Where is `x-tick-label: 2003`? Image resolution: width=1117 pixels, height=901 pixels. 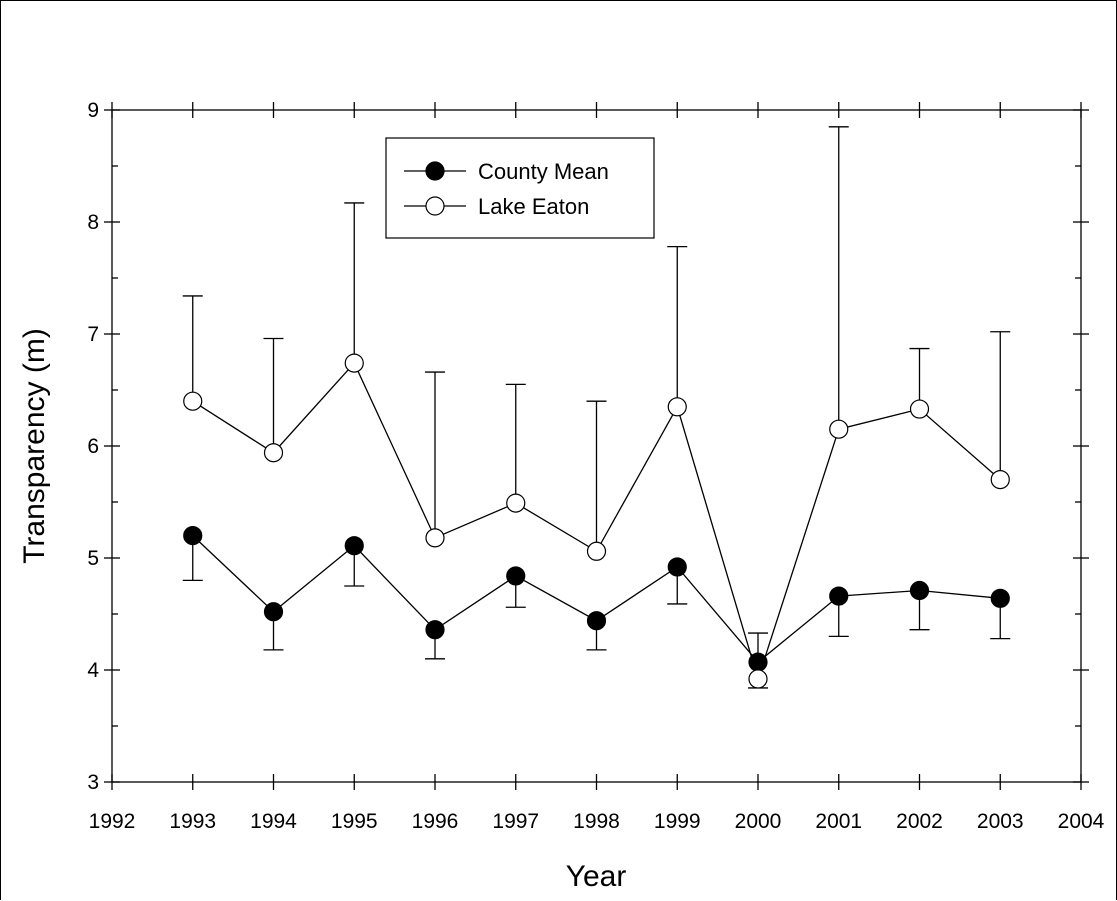
x-tick-label: 2003 is located at coordinates (1000, 821).